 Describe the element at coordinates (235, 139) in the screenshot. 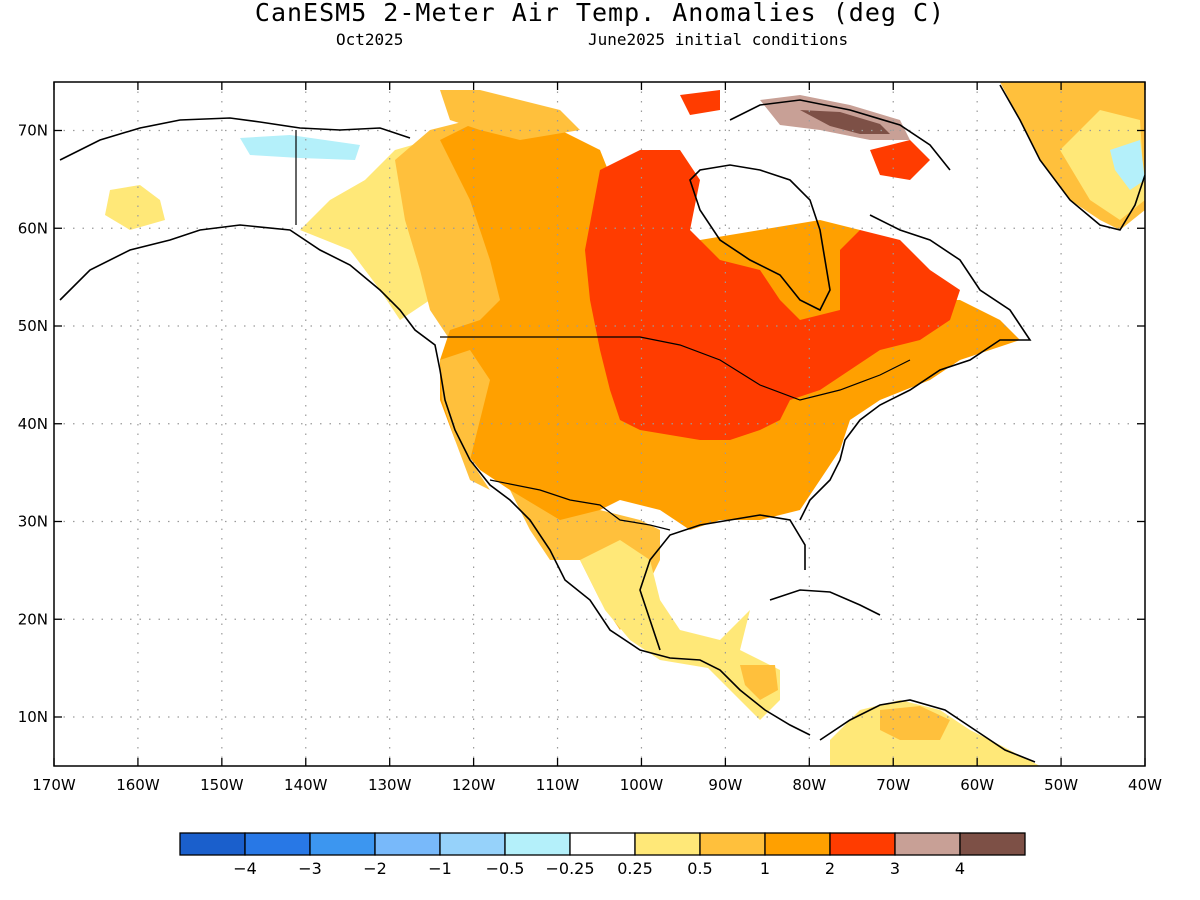

I see `coastline-alaska-north` at that location.